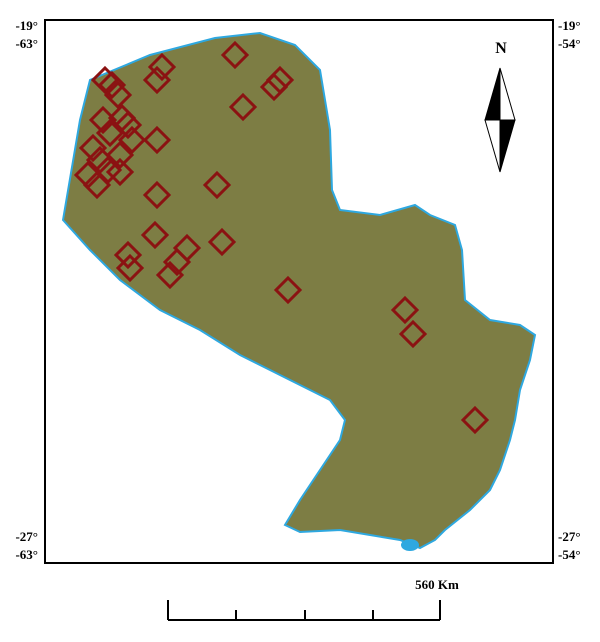 The image size is (600, 642). What do you see at coordinates (437, 584) in the screenshot?
I see `scale-label: 560 Km` at bounding box center [437, 584].